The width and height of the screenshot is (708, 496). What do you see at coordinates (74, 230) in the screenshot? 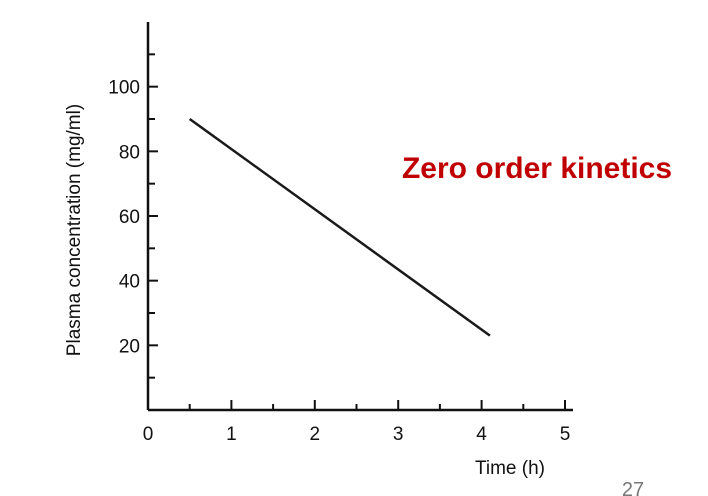
I see `y-axis-label: Plasma concentration (mg/ml)` at bounding box center [74, 230].